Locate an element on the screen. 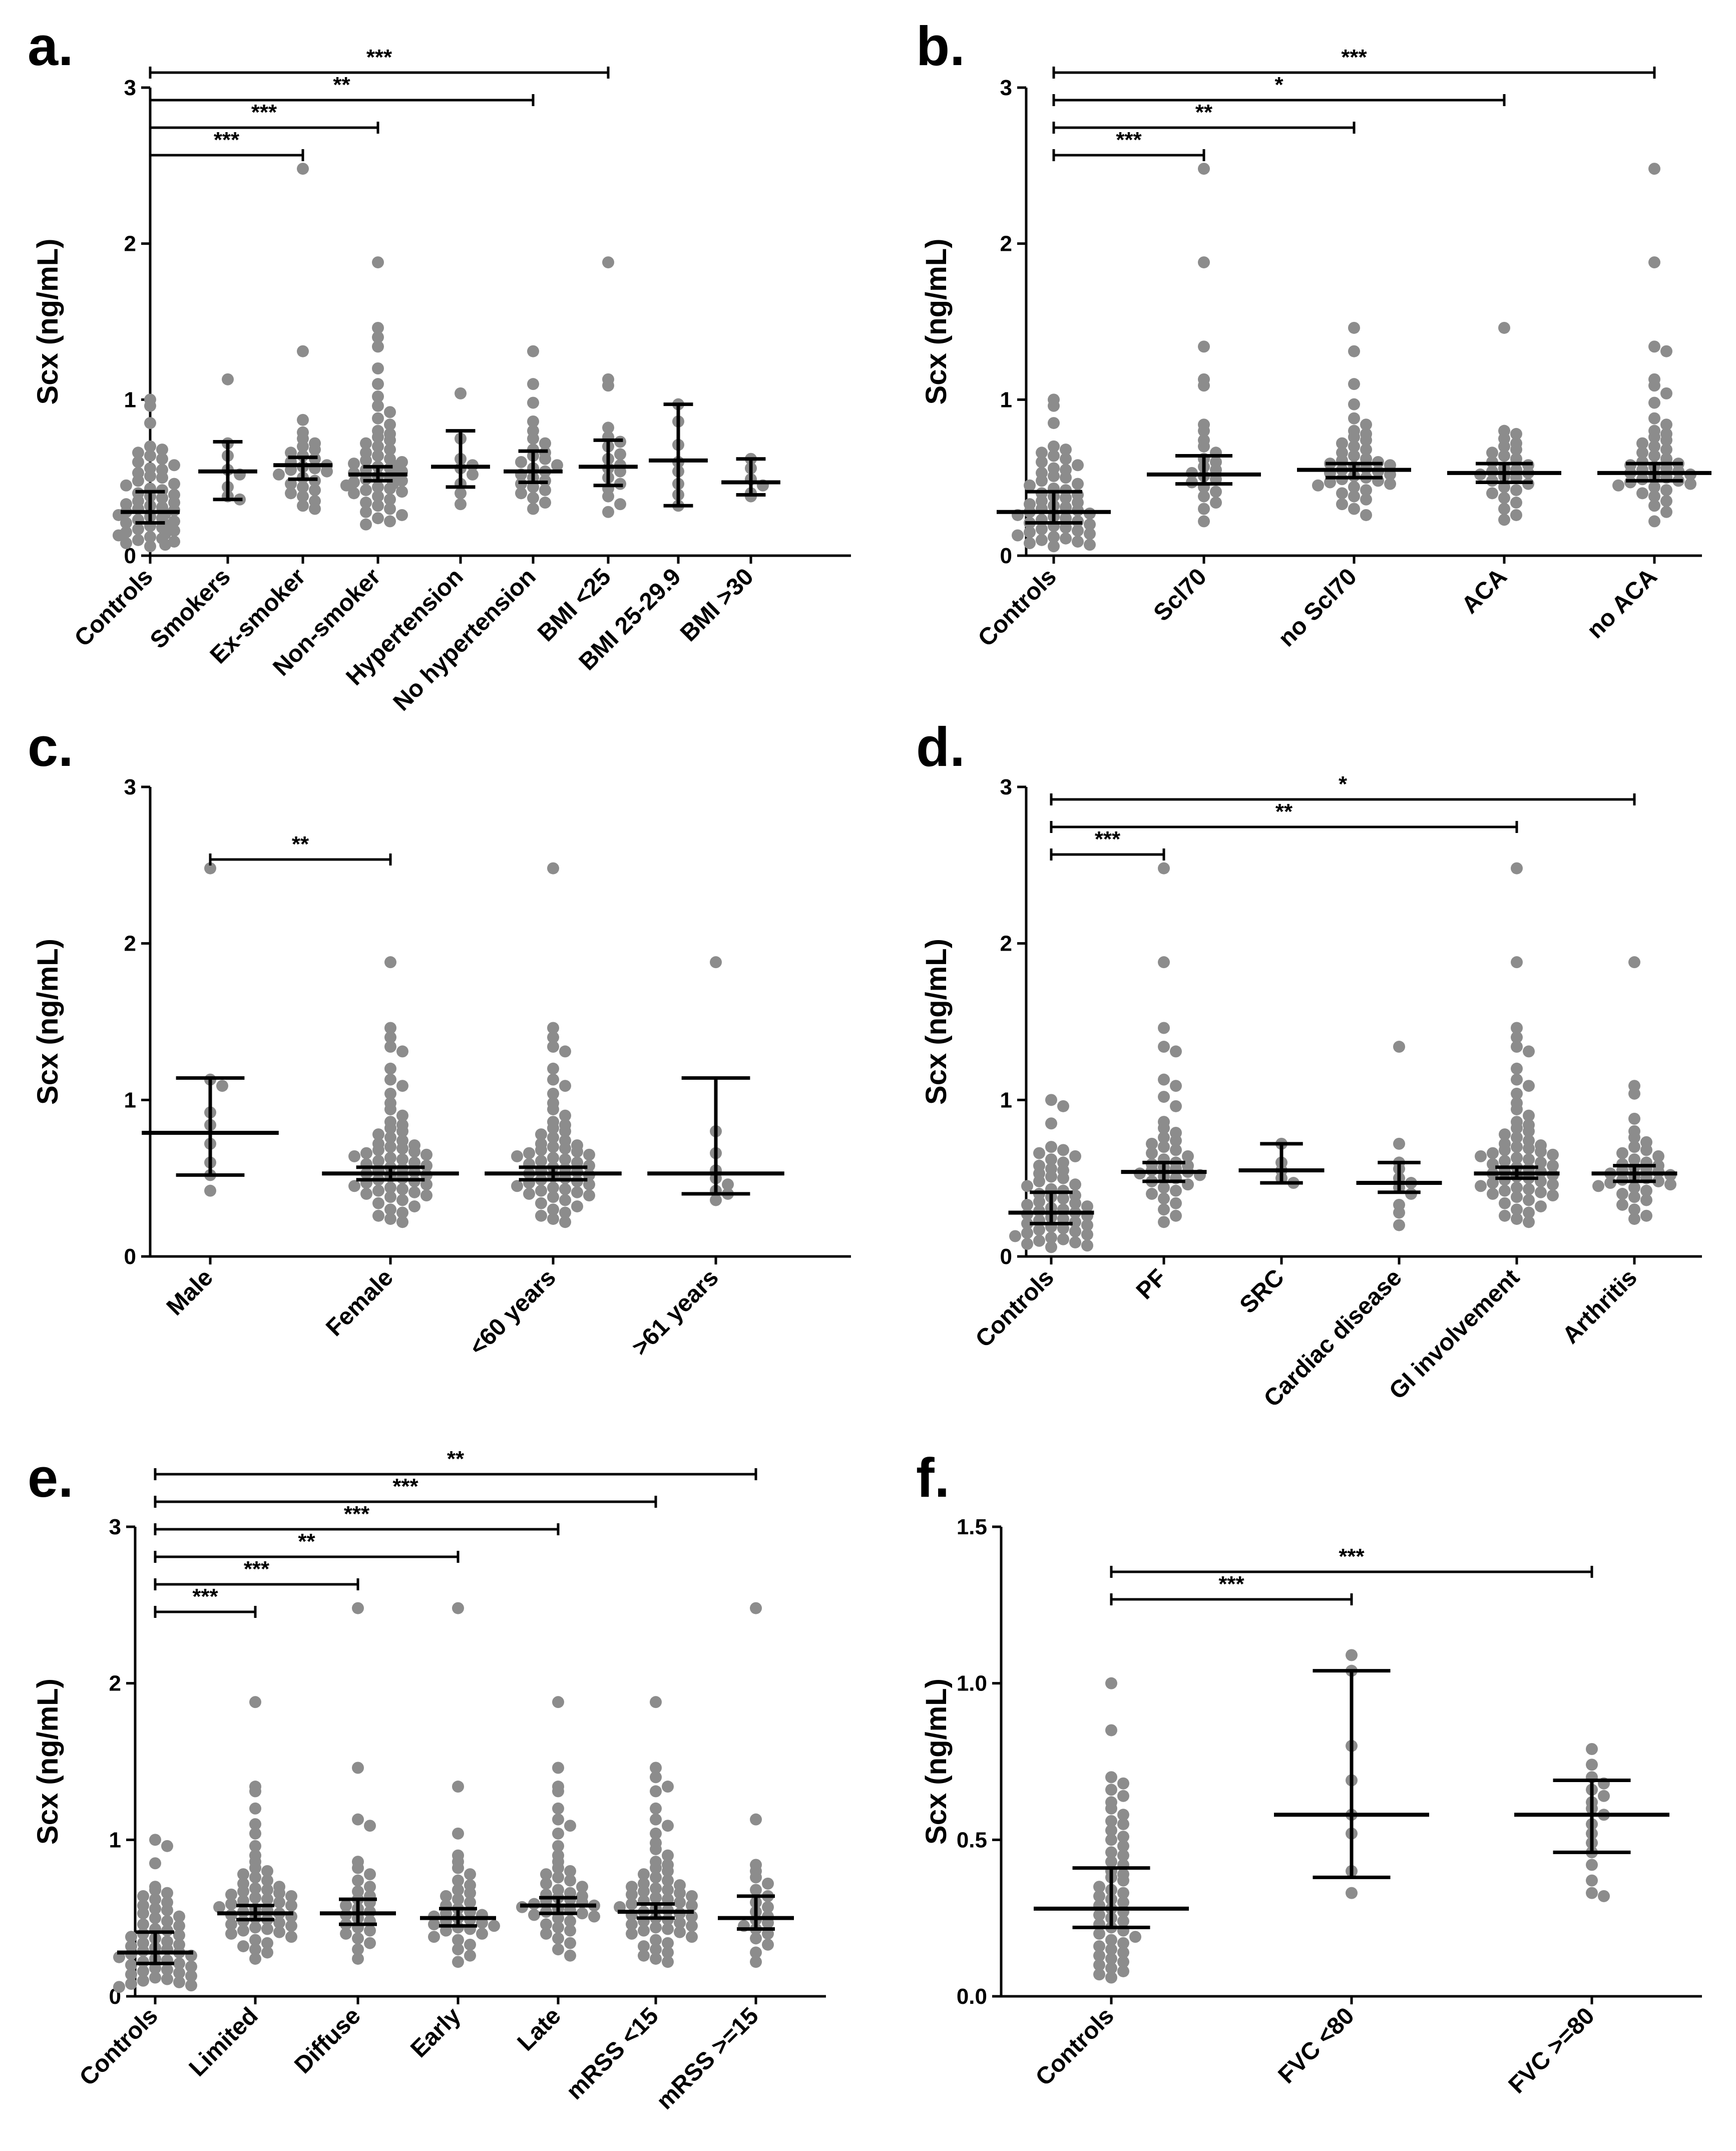  significance-label: * is located at coordinates (1343, 784).